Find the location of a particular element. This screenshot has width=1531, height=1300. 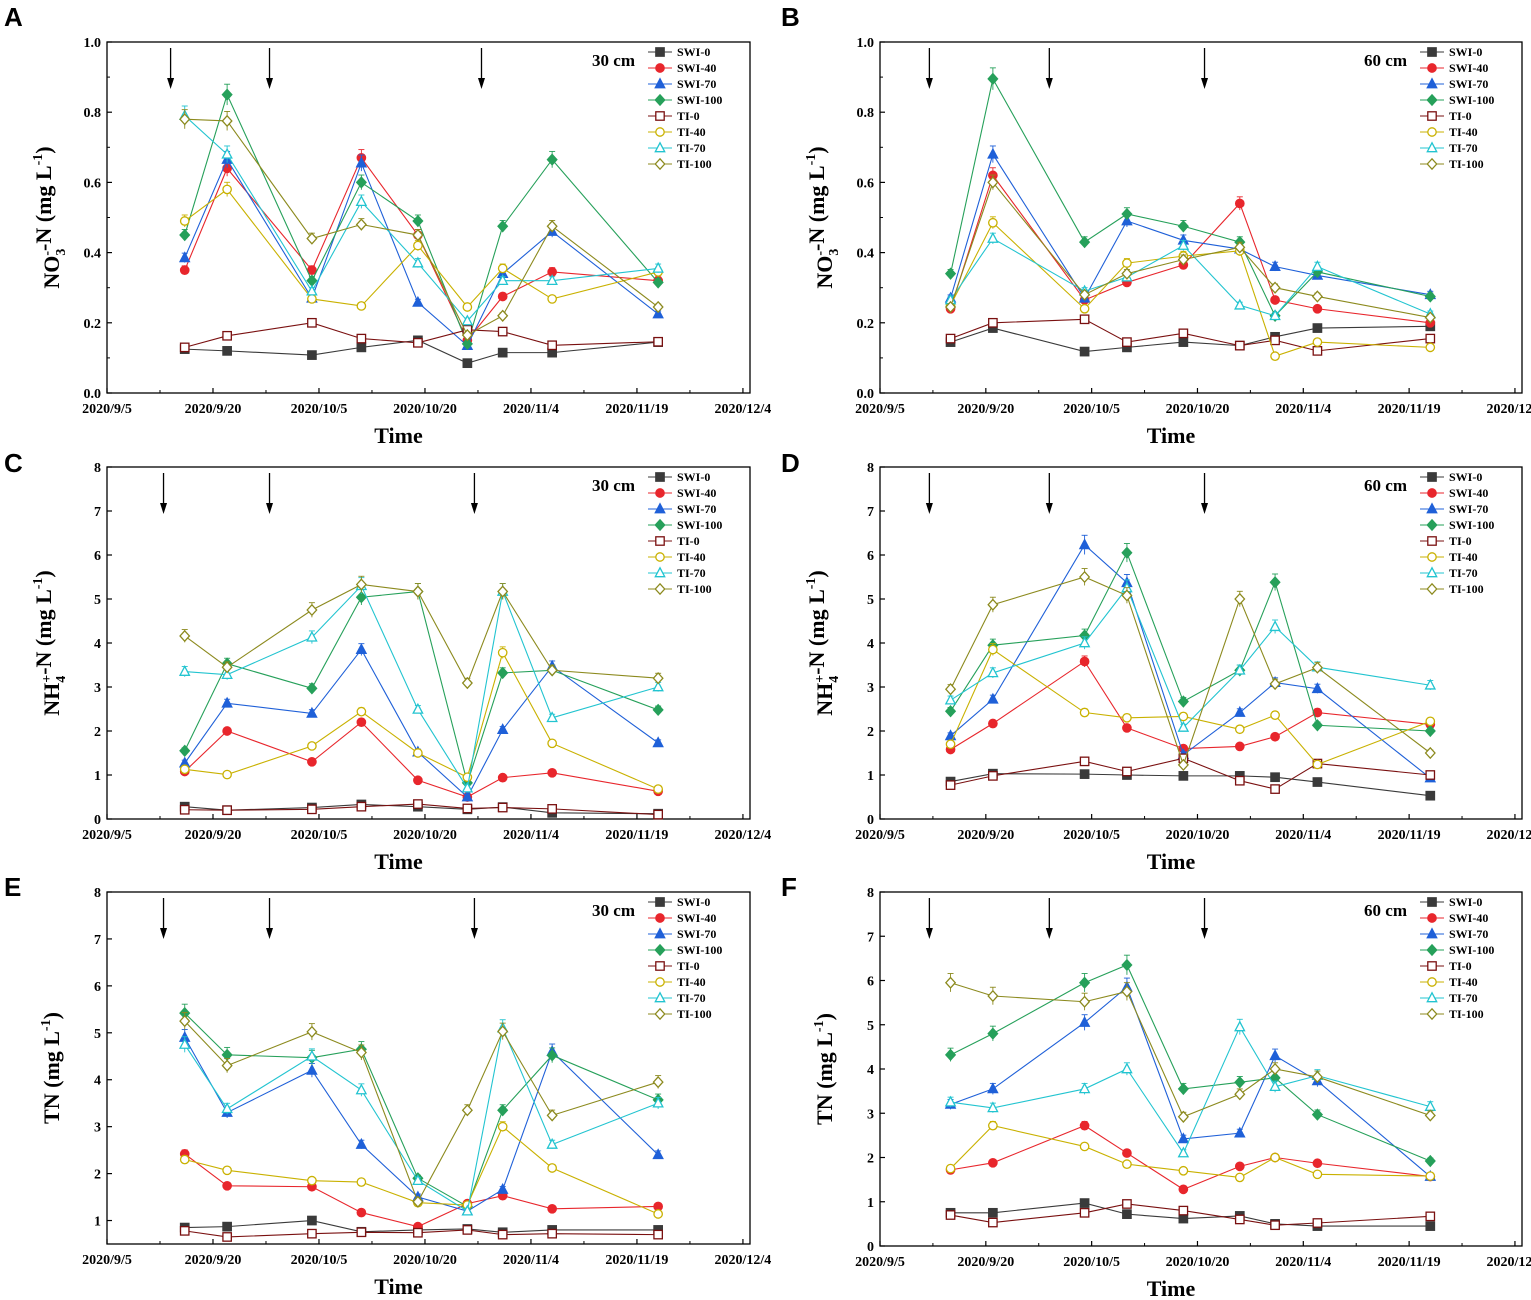

x-tick-label: 2020/9/5 is located at coordinates (880, 409).